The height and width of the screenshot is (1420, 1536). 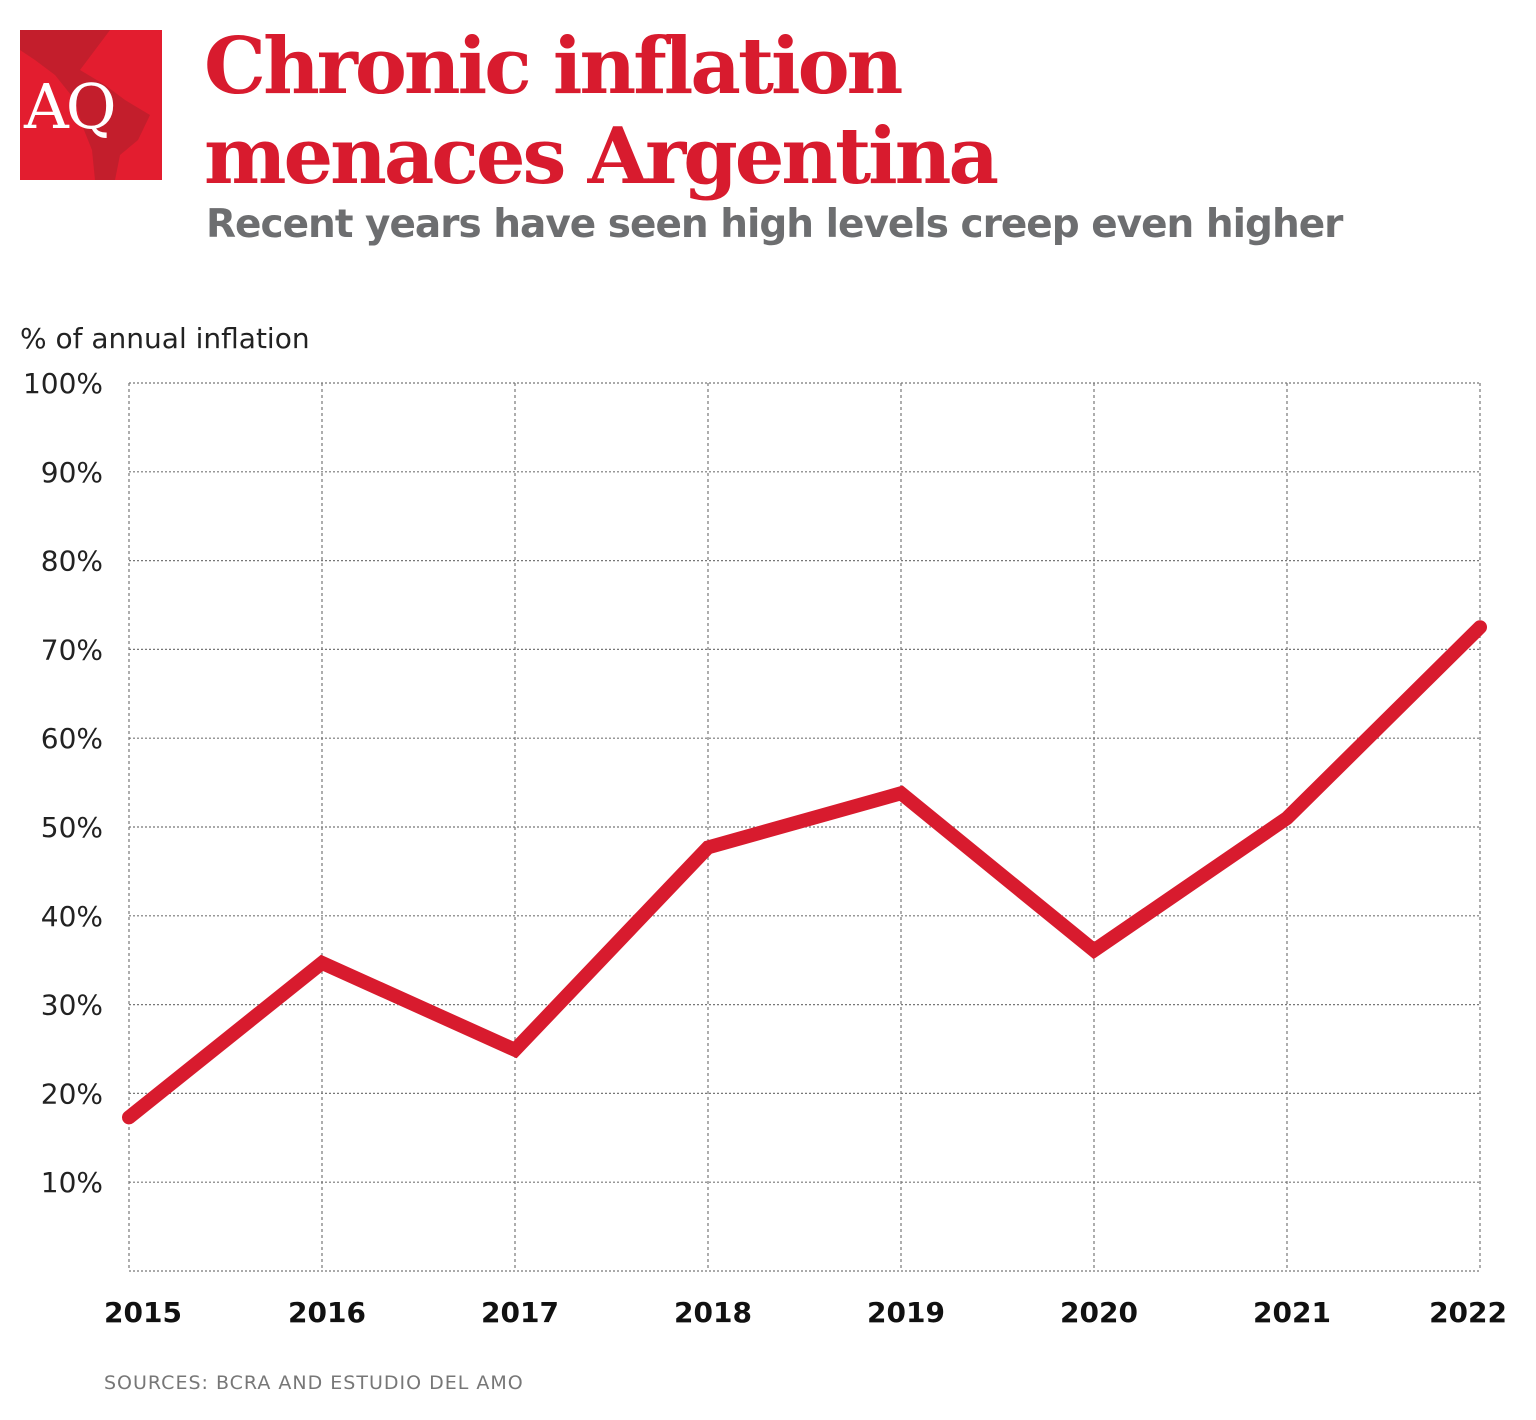 What do you see at coordinates (72, 561) in the screenshot?
I see `y-tick-label: 80%` at bounding box center [72, 561].